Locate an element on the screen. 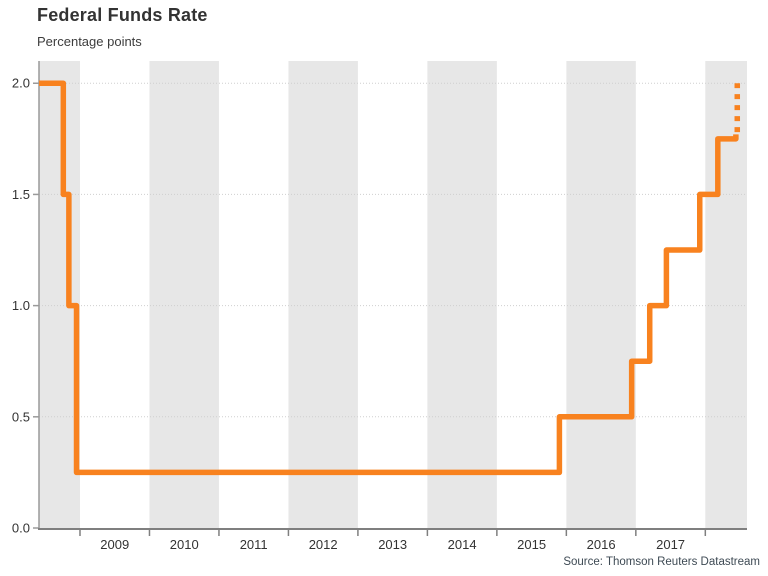 The height and width of the screenshot is (576, 768). source-credit: Source: Thomson Reuters Datastream is located at coordinates (661, 562).